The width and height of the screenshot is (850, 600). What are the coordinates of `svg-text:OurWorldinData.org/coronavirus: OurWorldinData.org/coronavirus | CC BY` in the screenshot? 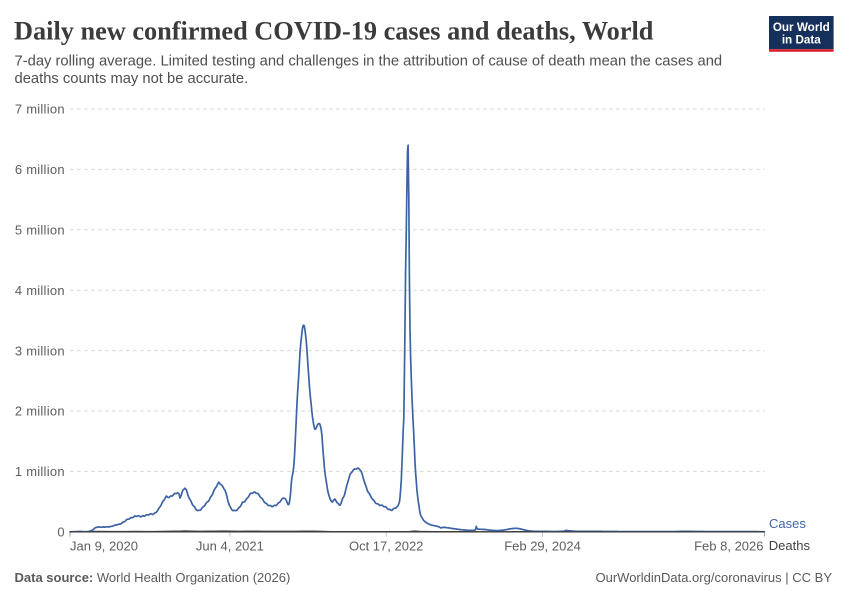 It's located at (713, 577).